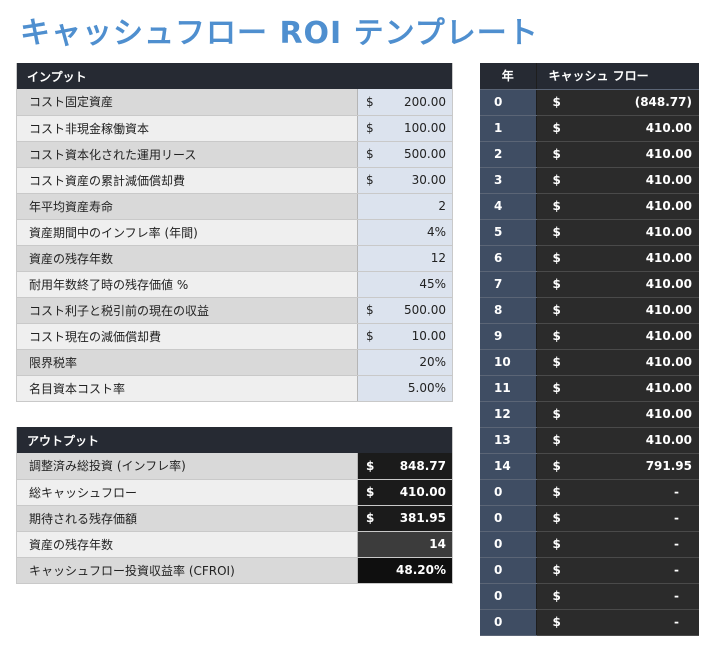  Describe the element at coordinates (419, 232) in the screenshot. I see `input-value-cell: 4%` at that location.